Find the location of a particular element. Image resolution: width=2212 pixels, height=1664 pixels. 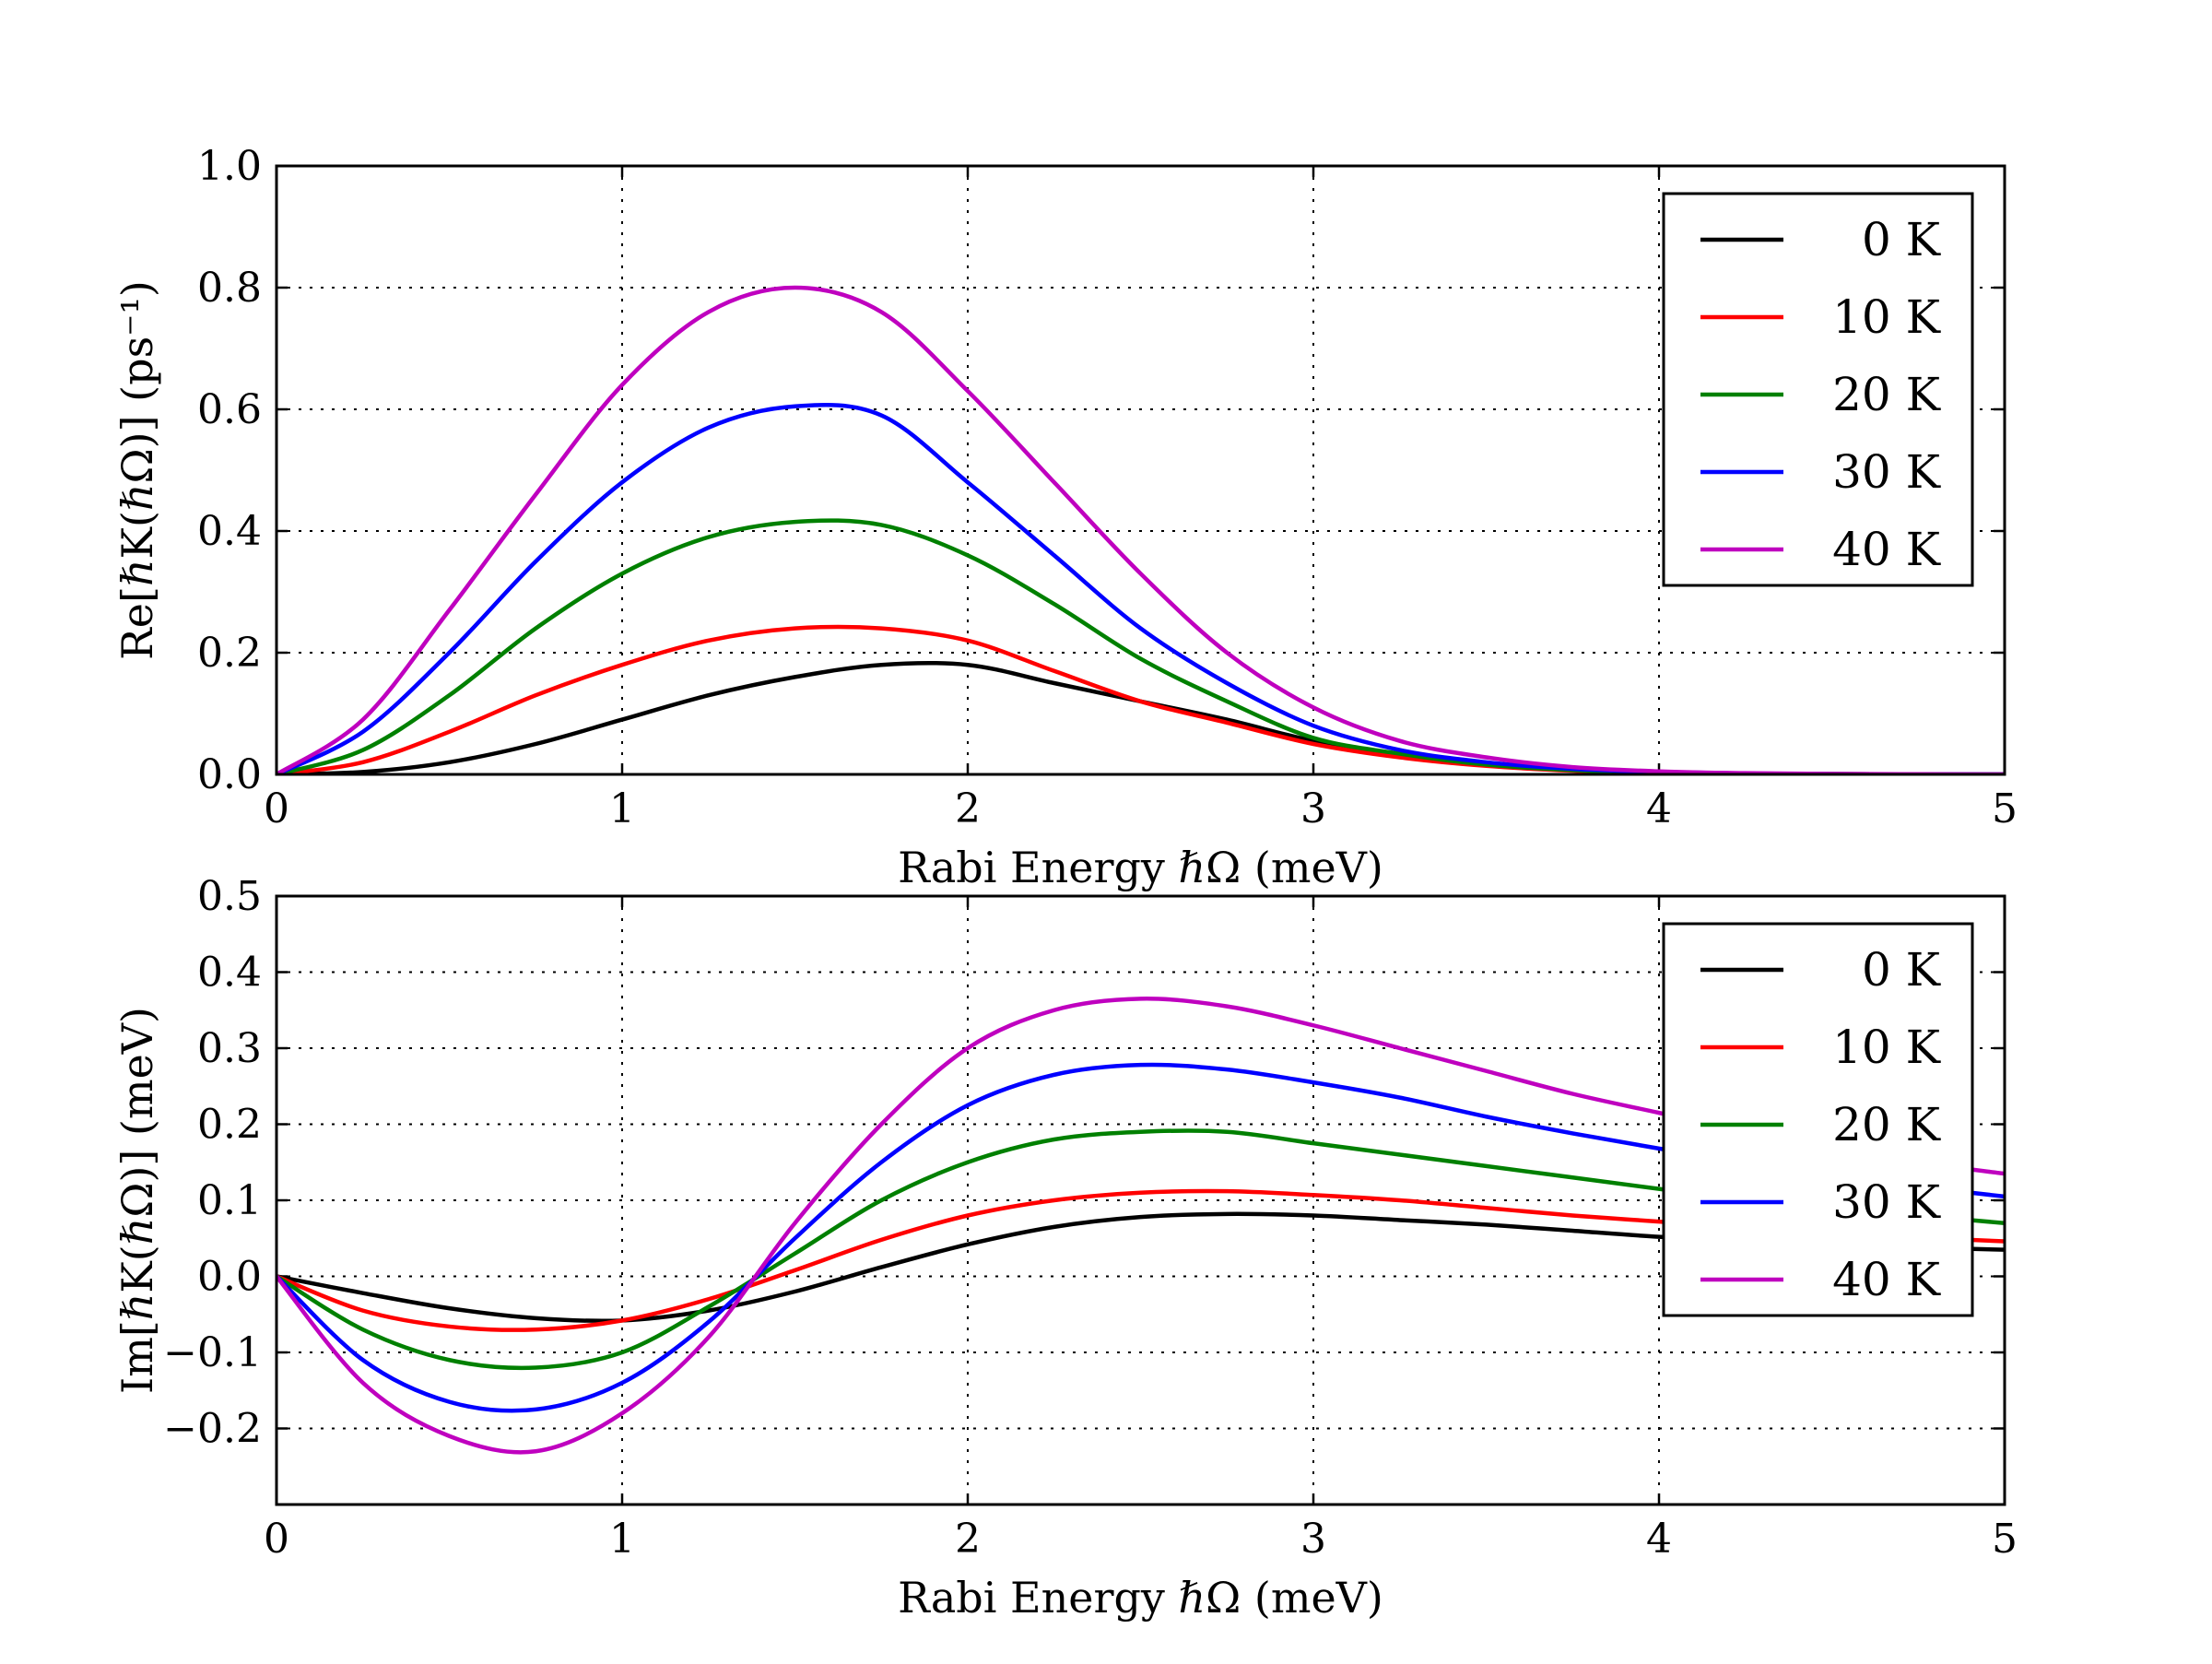

y-tick-label: 0.3 is located at coordinates (229, 1048).